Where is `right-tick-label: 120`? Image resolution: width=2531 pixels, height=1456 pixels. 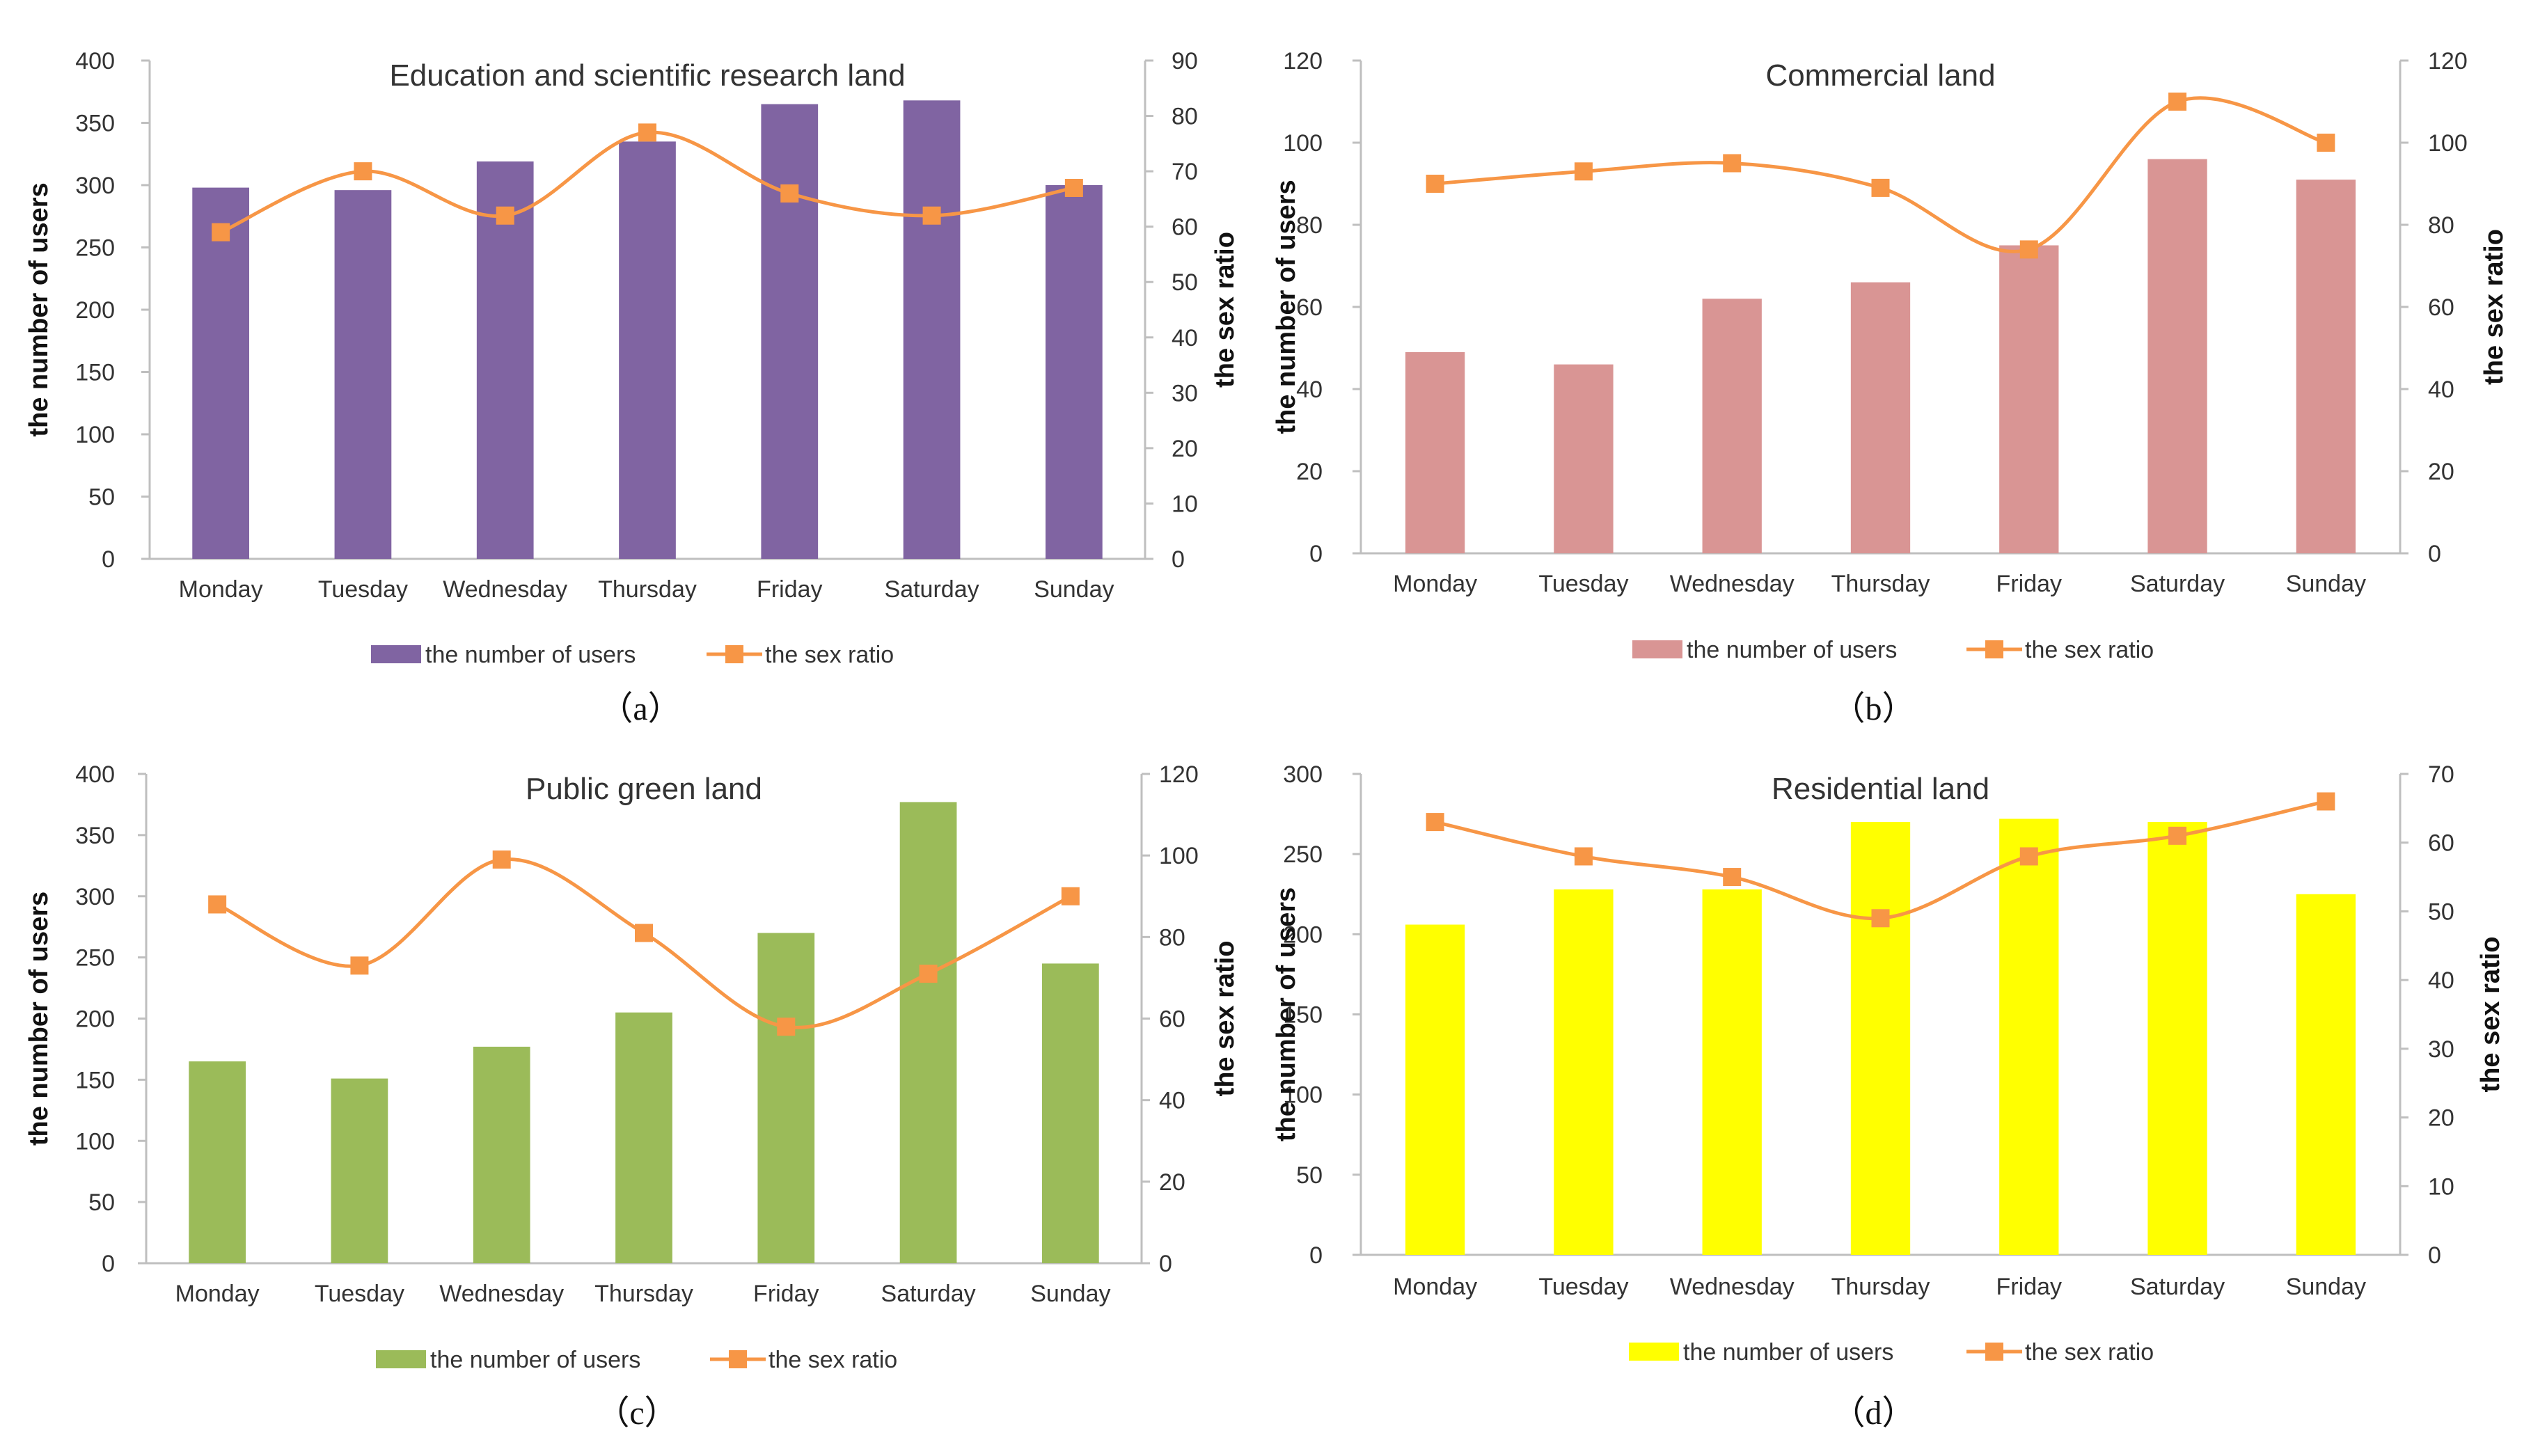
right-tick-label: 120 is located at coordinates (2448, 61).